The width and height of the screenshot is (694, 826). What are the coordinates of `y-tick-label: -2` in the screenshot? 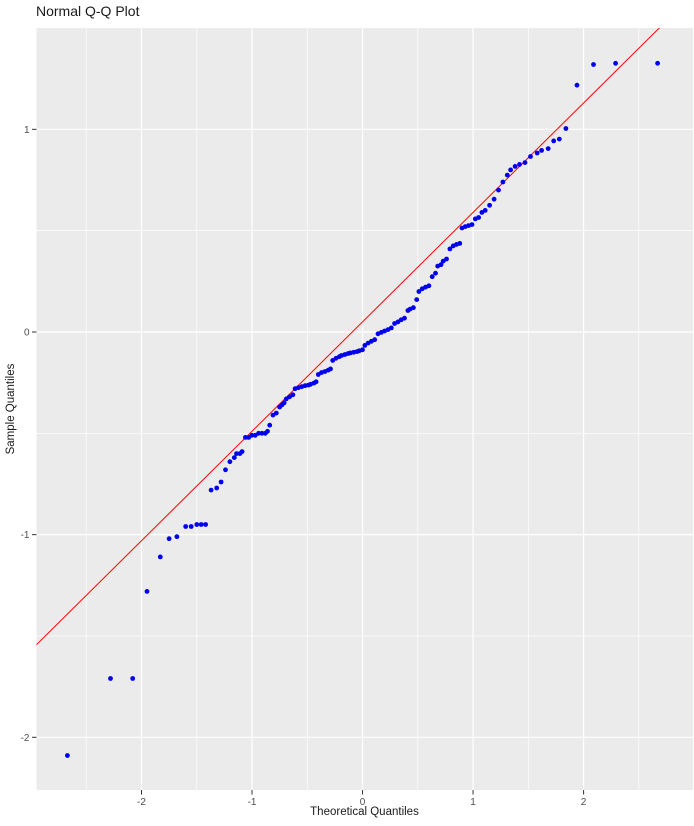 It's located at (25, 738).